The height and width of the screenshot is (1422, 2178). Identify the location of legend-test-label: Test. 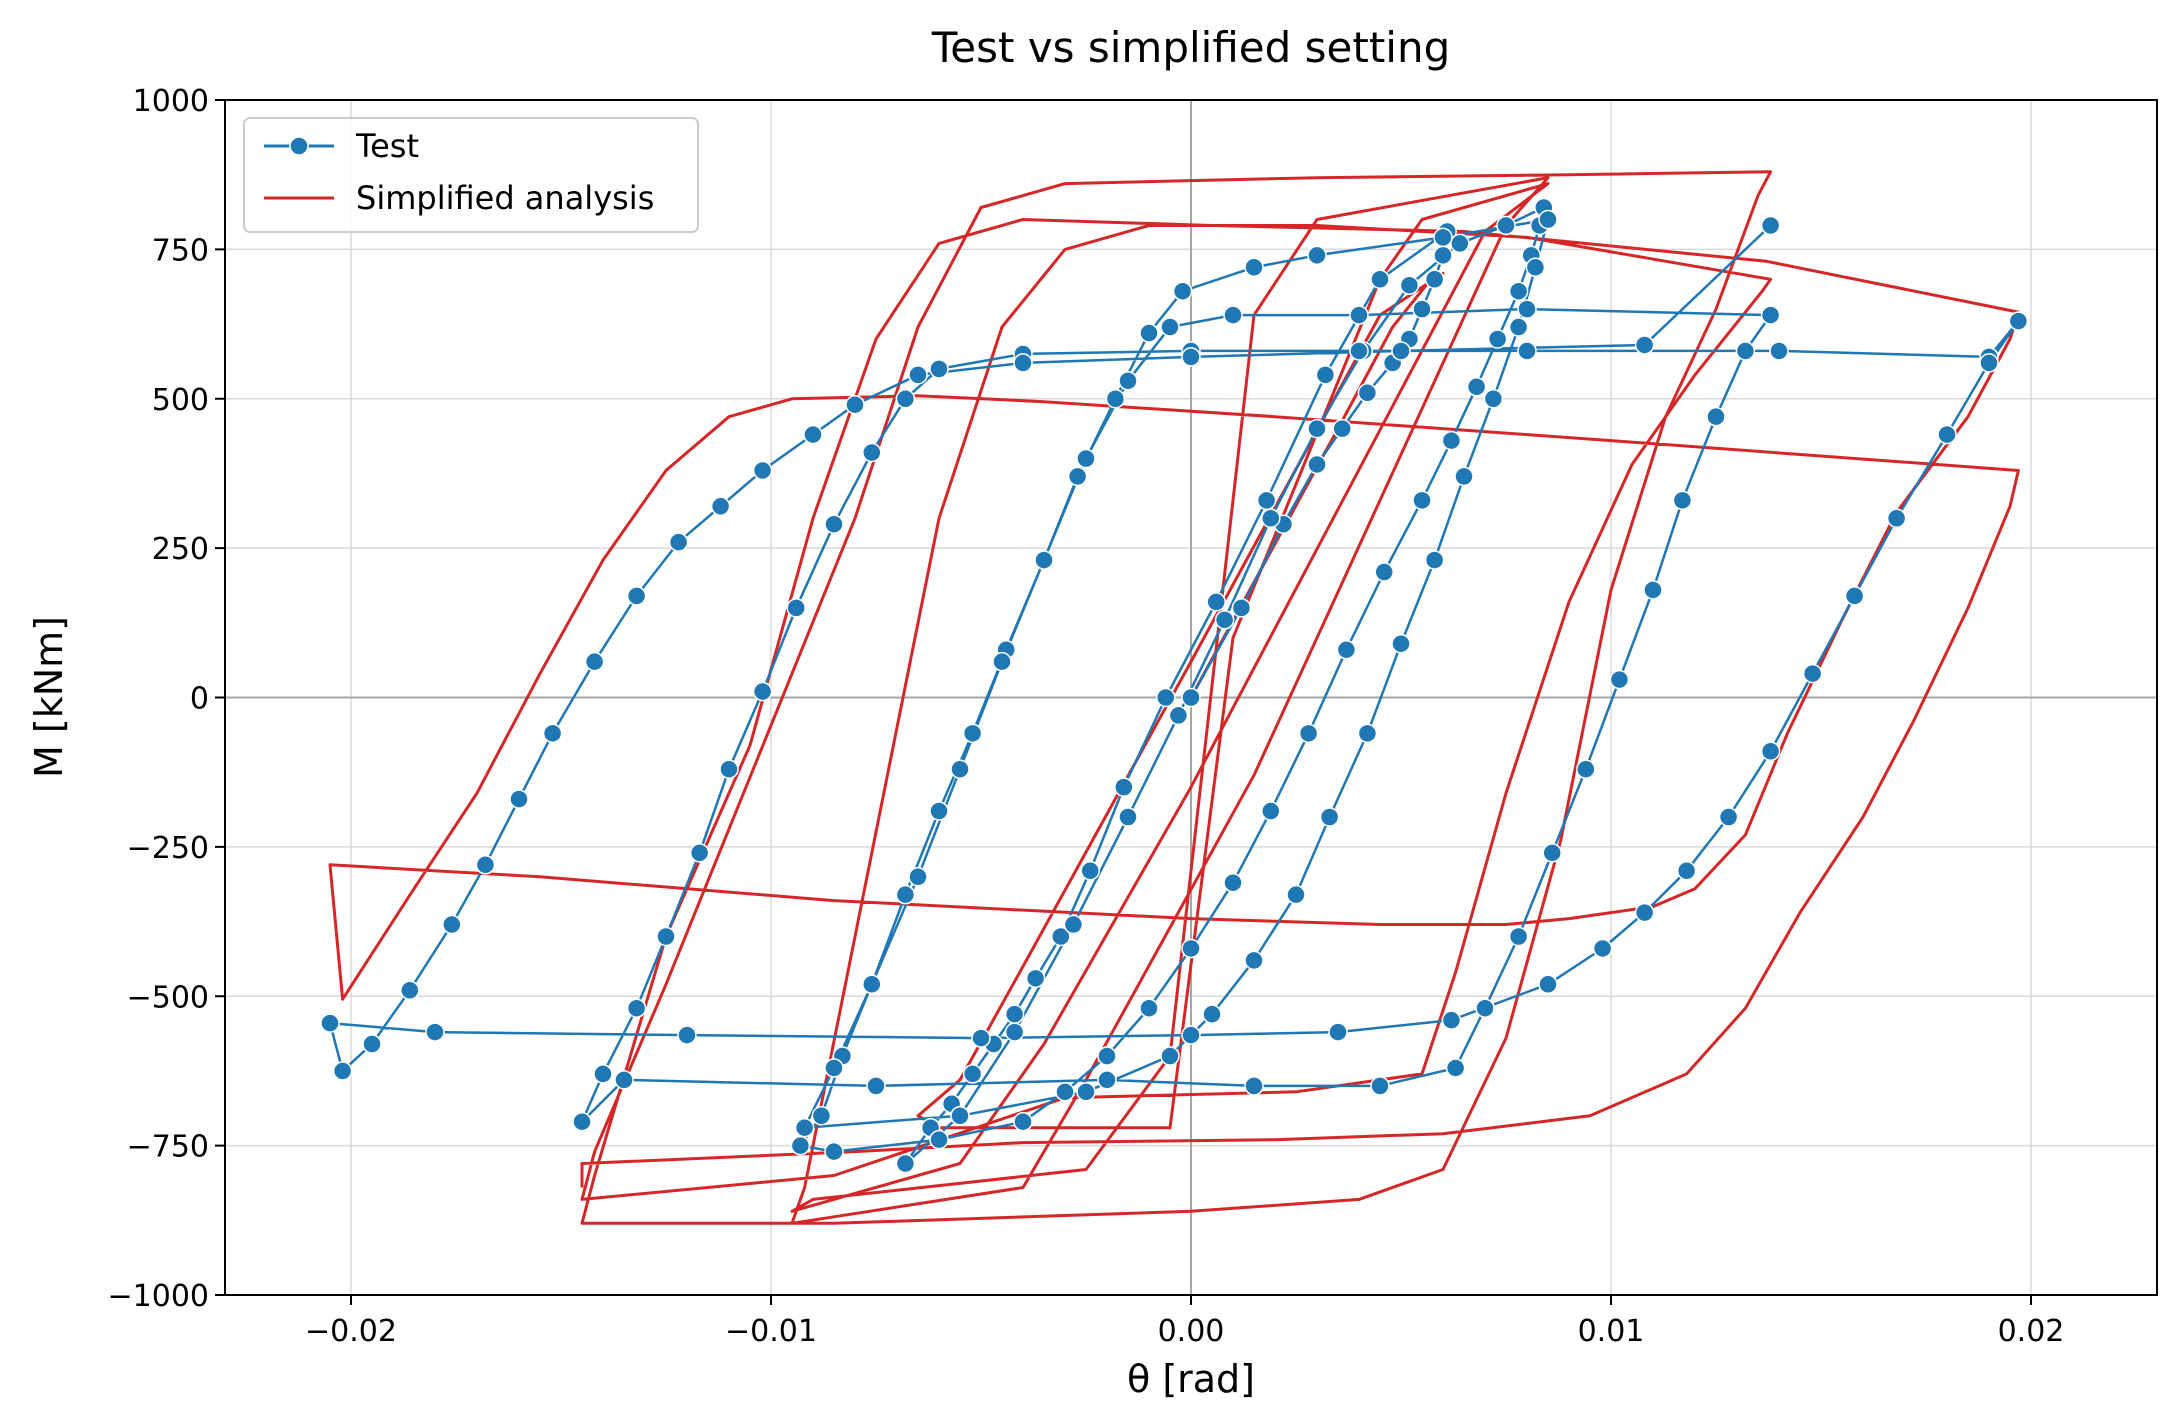
(387, 146).